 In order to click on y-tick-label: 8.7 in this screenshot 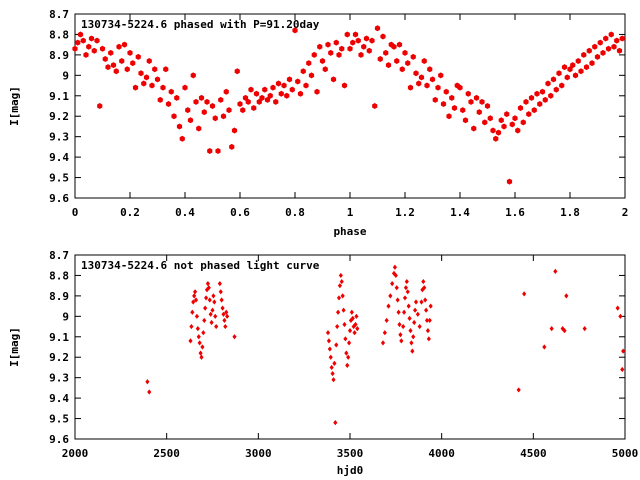, I will do `click(59, 14)`.